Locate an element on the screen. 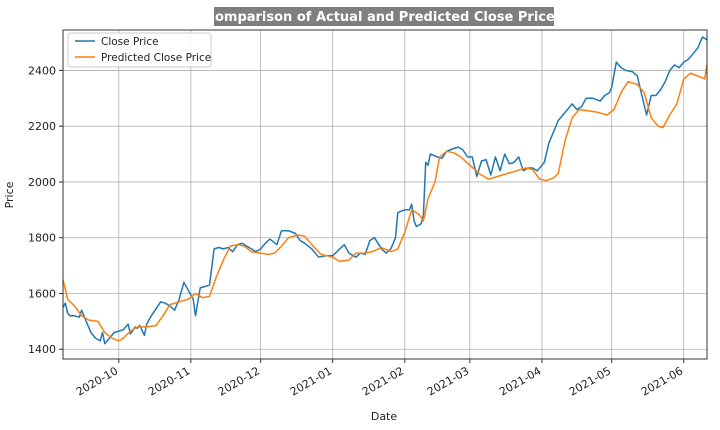 The height and width of the screenshot is (430, 720). x-tick-label: 2021-03 is located at coordinates (448, 381).